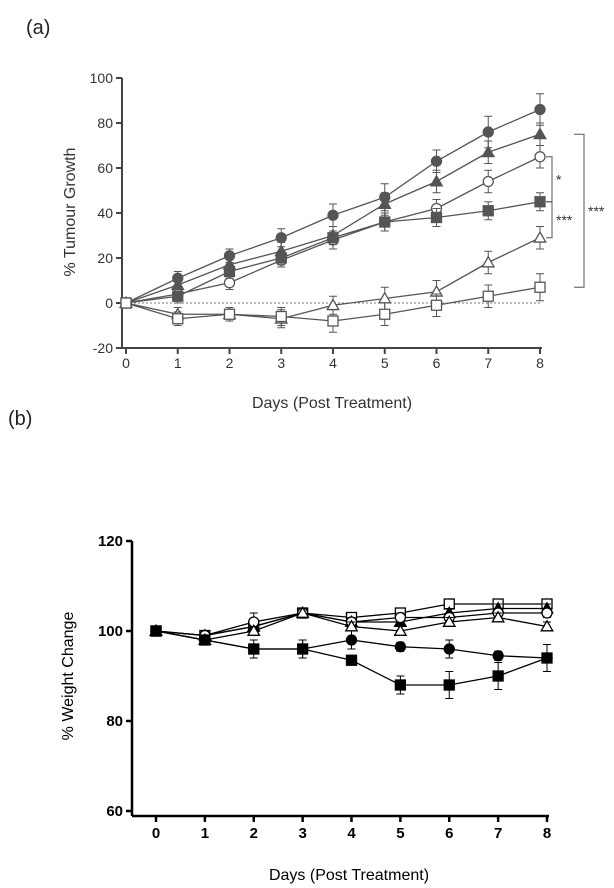  I want to click on chart-a-x-tick-label: 6, so click(437, 363).